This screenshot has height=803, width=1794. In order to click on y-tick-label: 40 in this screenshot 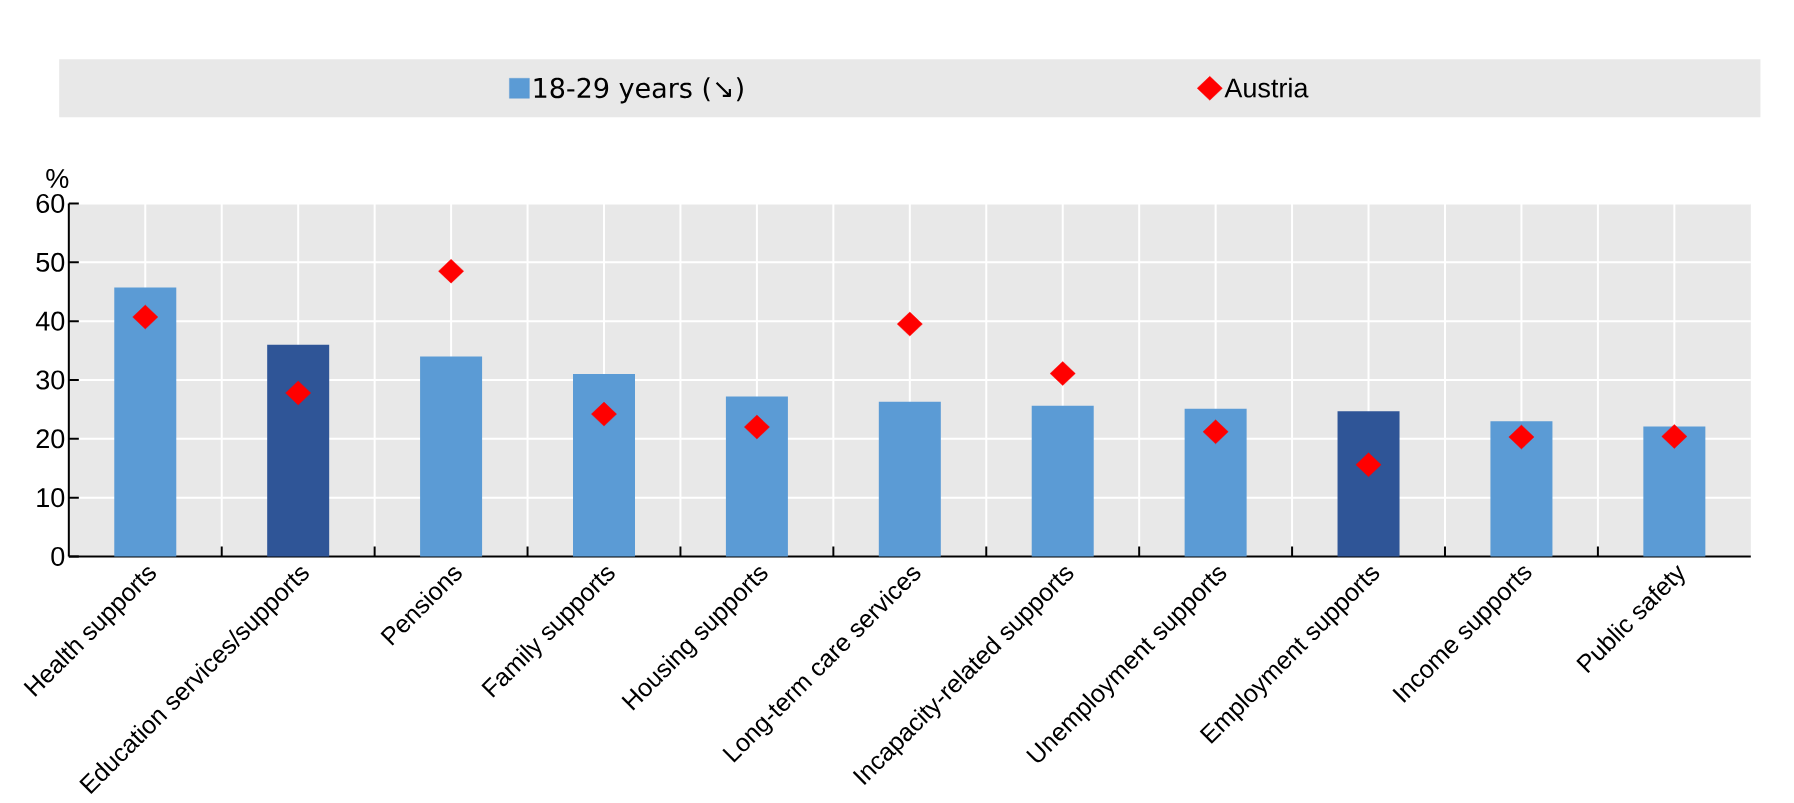, I will do `click(50, 321)`.